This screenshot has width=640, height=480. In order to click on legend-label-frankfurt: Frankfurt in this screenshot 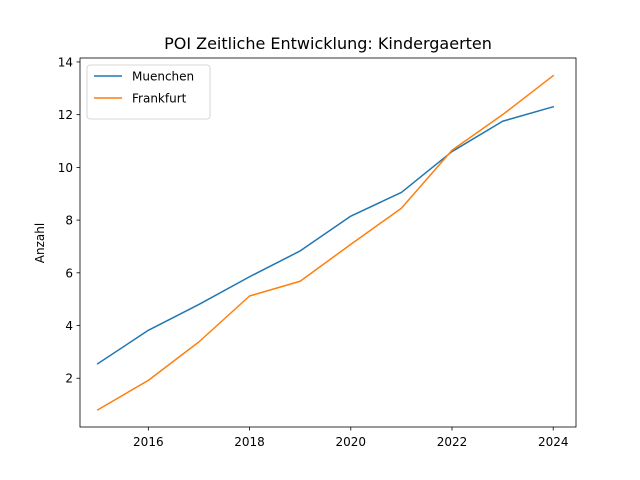, I will do `click(159, 99)`.